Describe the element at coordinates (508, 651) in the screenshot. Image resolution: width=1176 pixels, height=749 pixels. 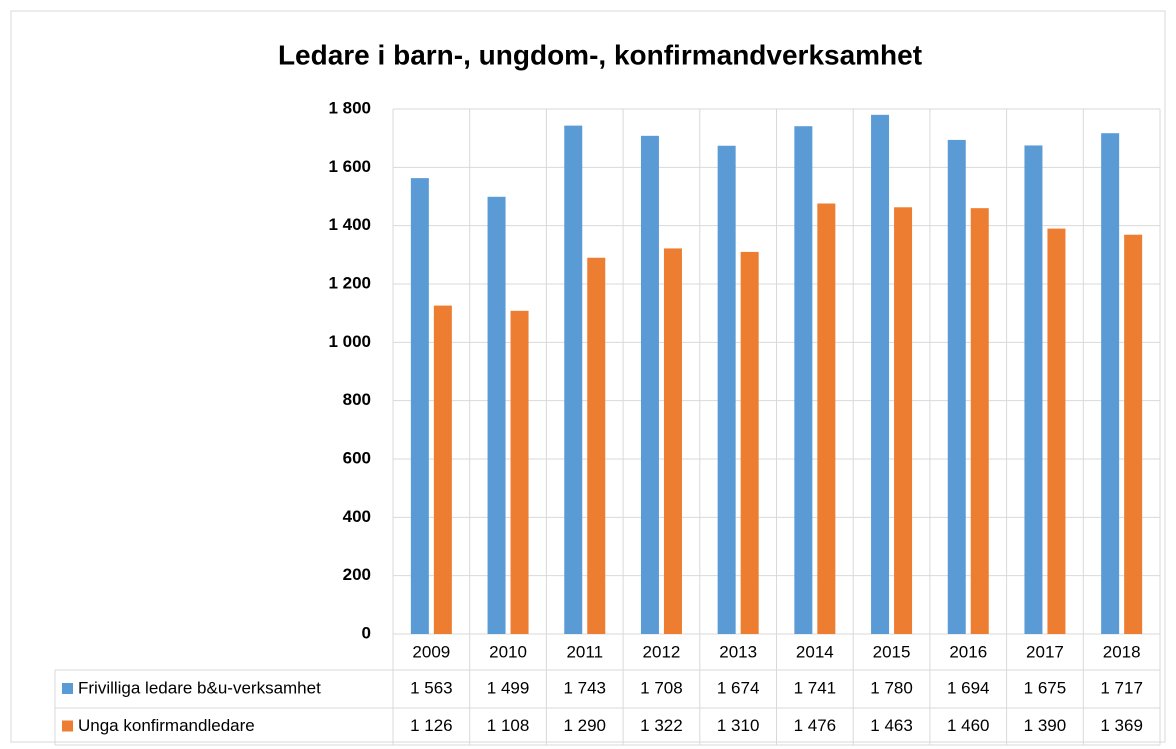
I see `x-tick-label: 2010` at that location.